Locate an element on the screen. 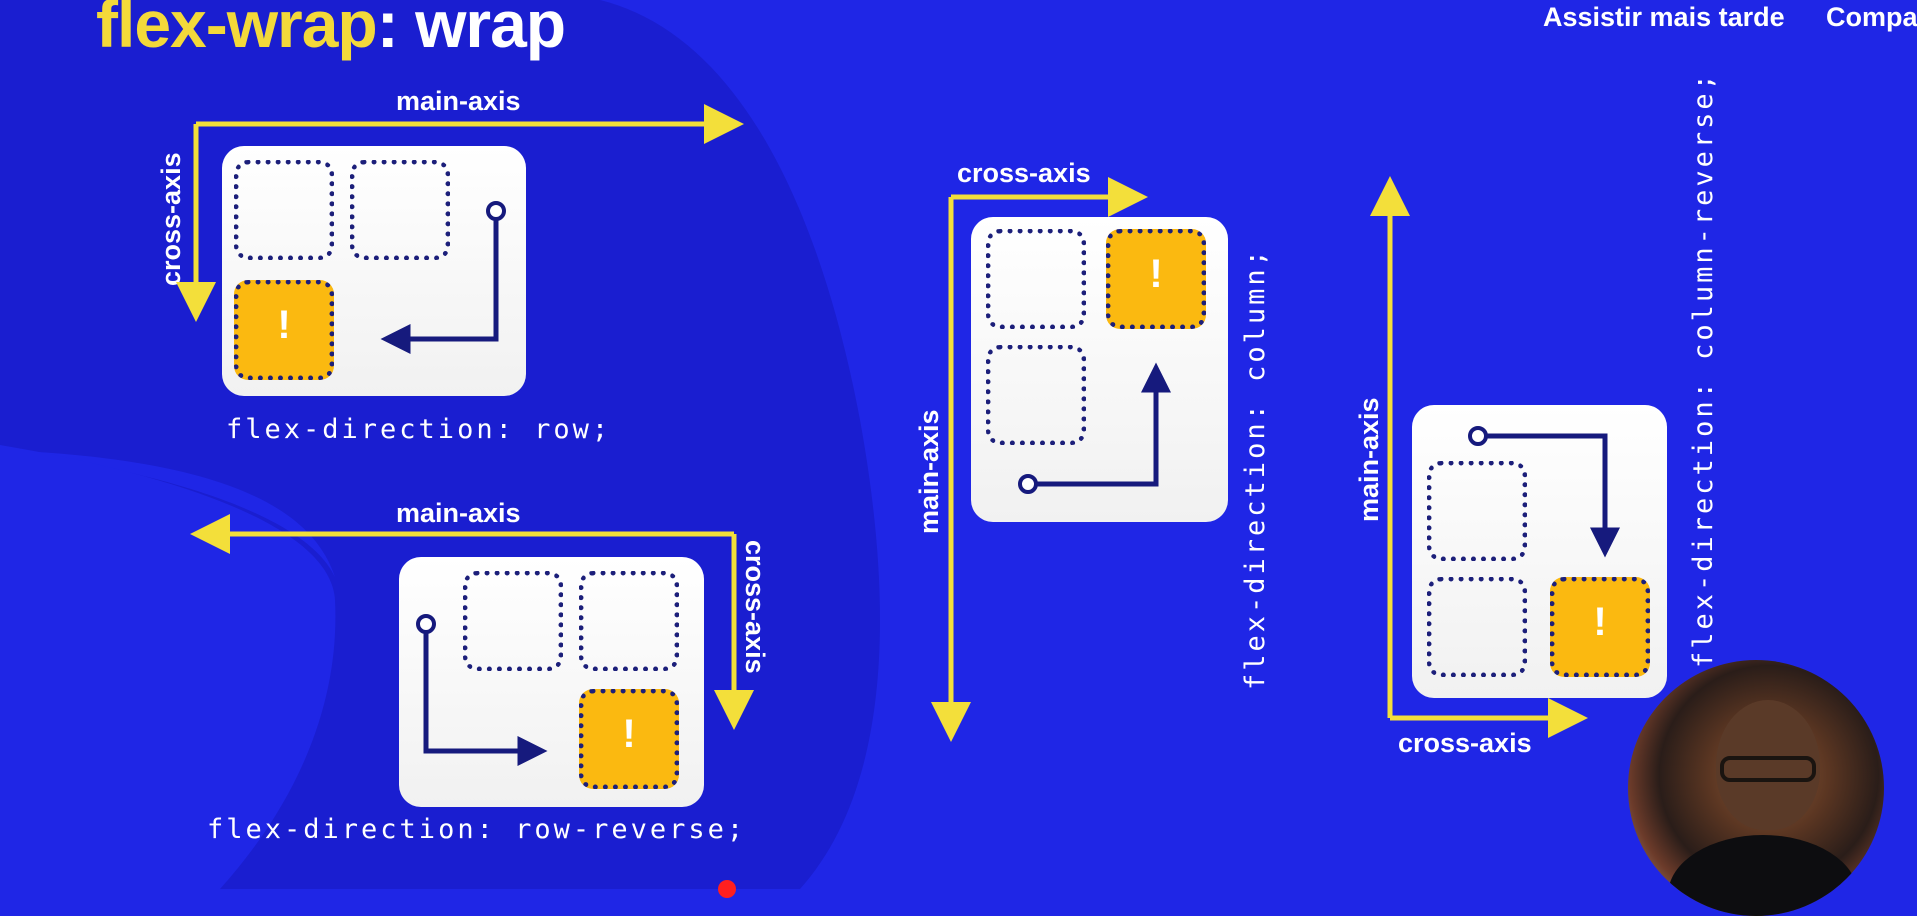 The image size is (1917, 916). column-flex-container: ! is located at coordinates (1099, 369).